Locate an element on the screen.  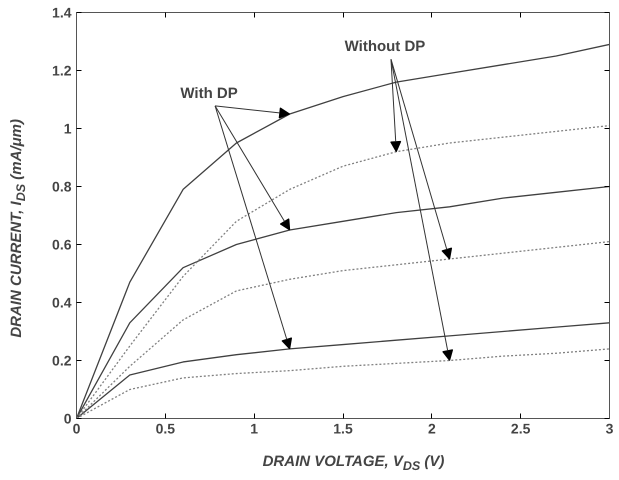
y-tick-label: 1 is located at coordinates (68, 128).